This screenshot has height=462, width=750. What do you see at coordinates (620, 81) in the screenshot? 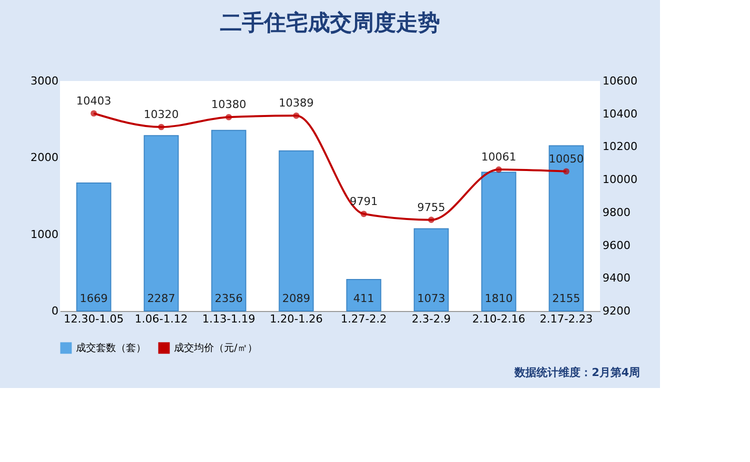
I see `y2-tick-label: 10600` at bounding box center [620, 81].